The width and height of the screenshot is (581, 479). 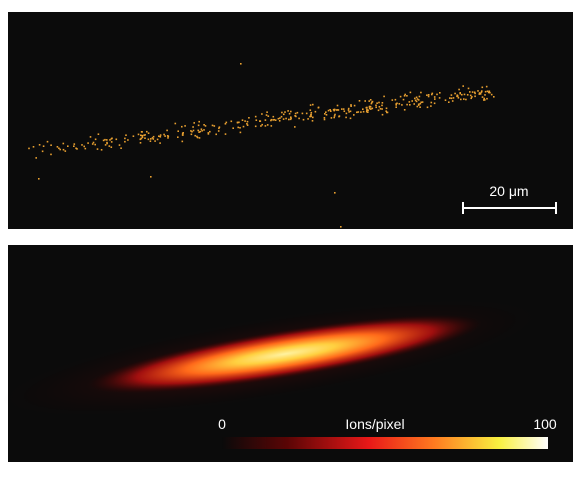 I want to click on colorbar-max: 100, so click(x=545, y=424).